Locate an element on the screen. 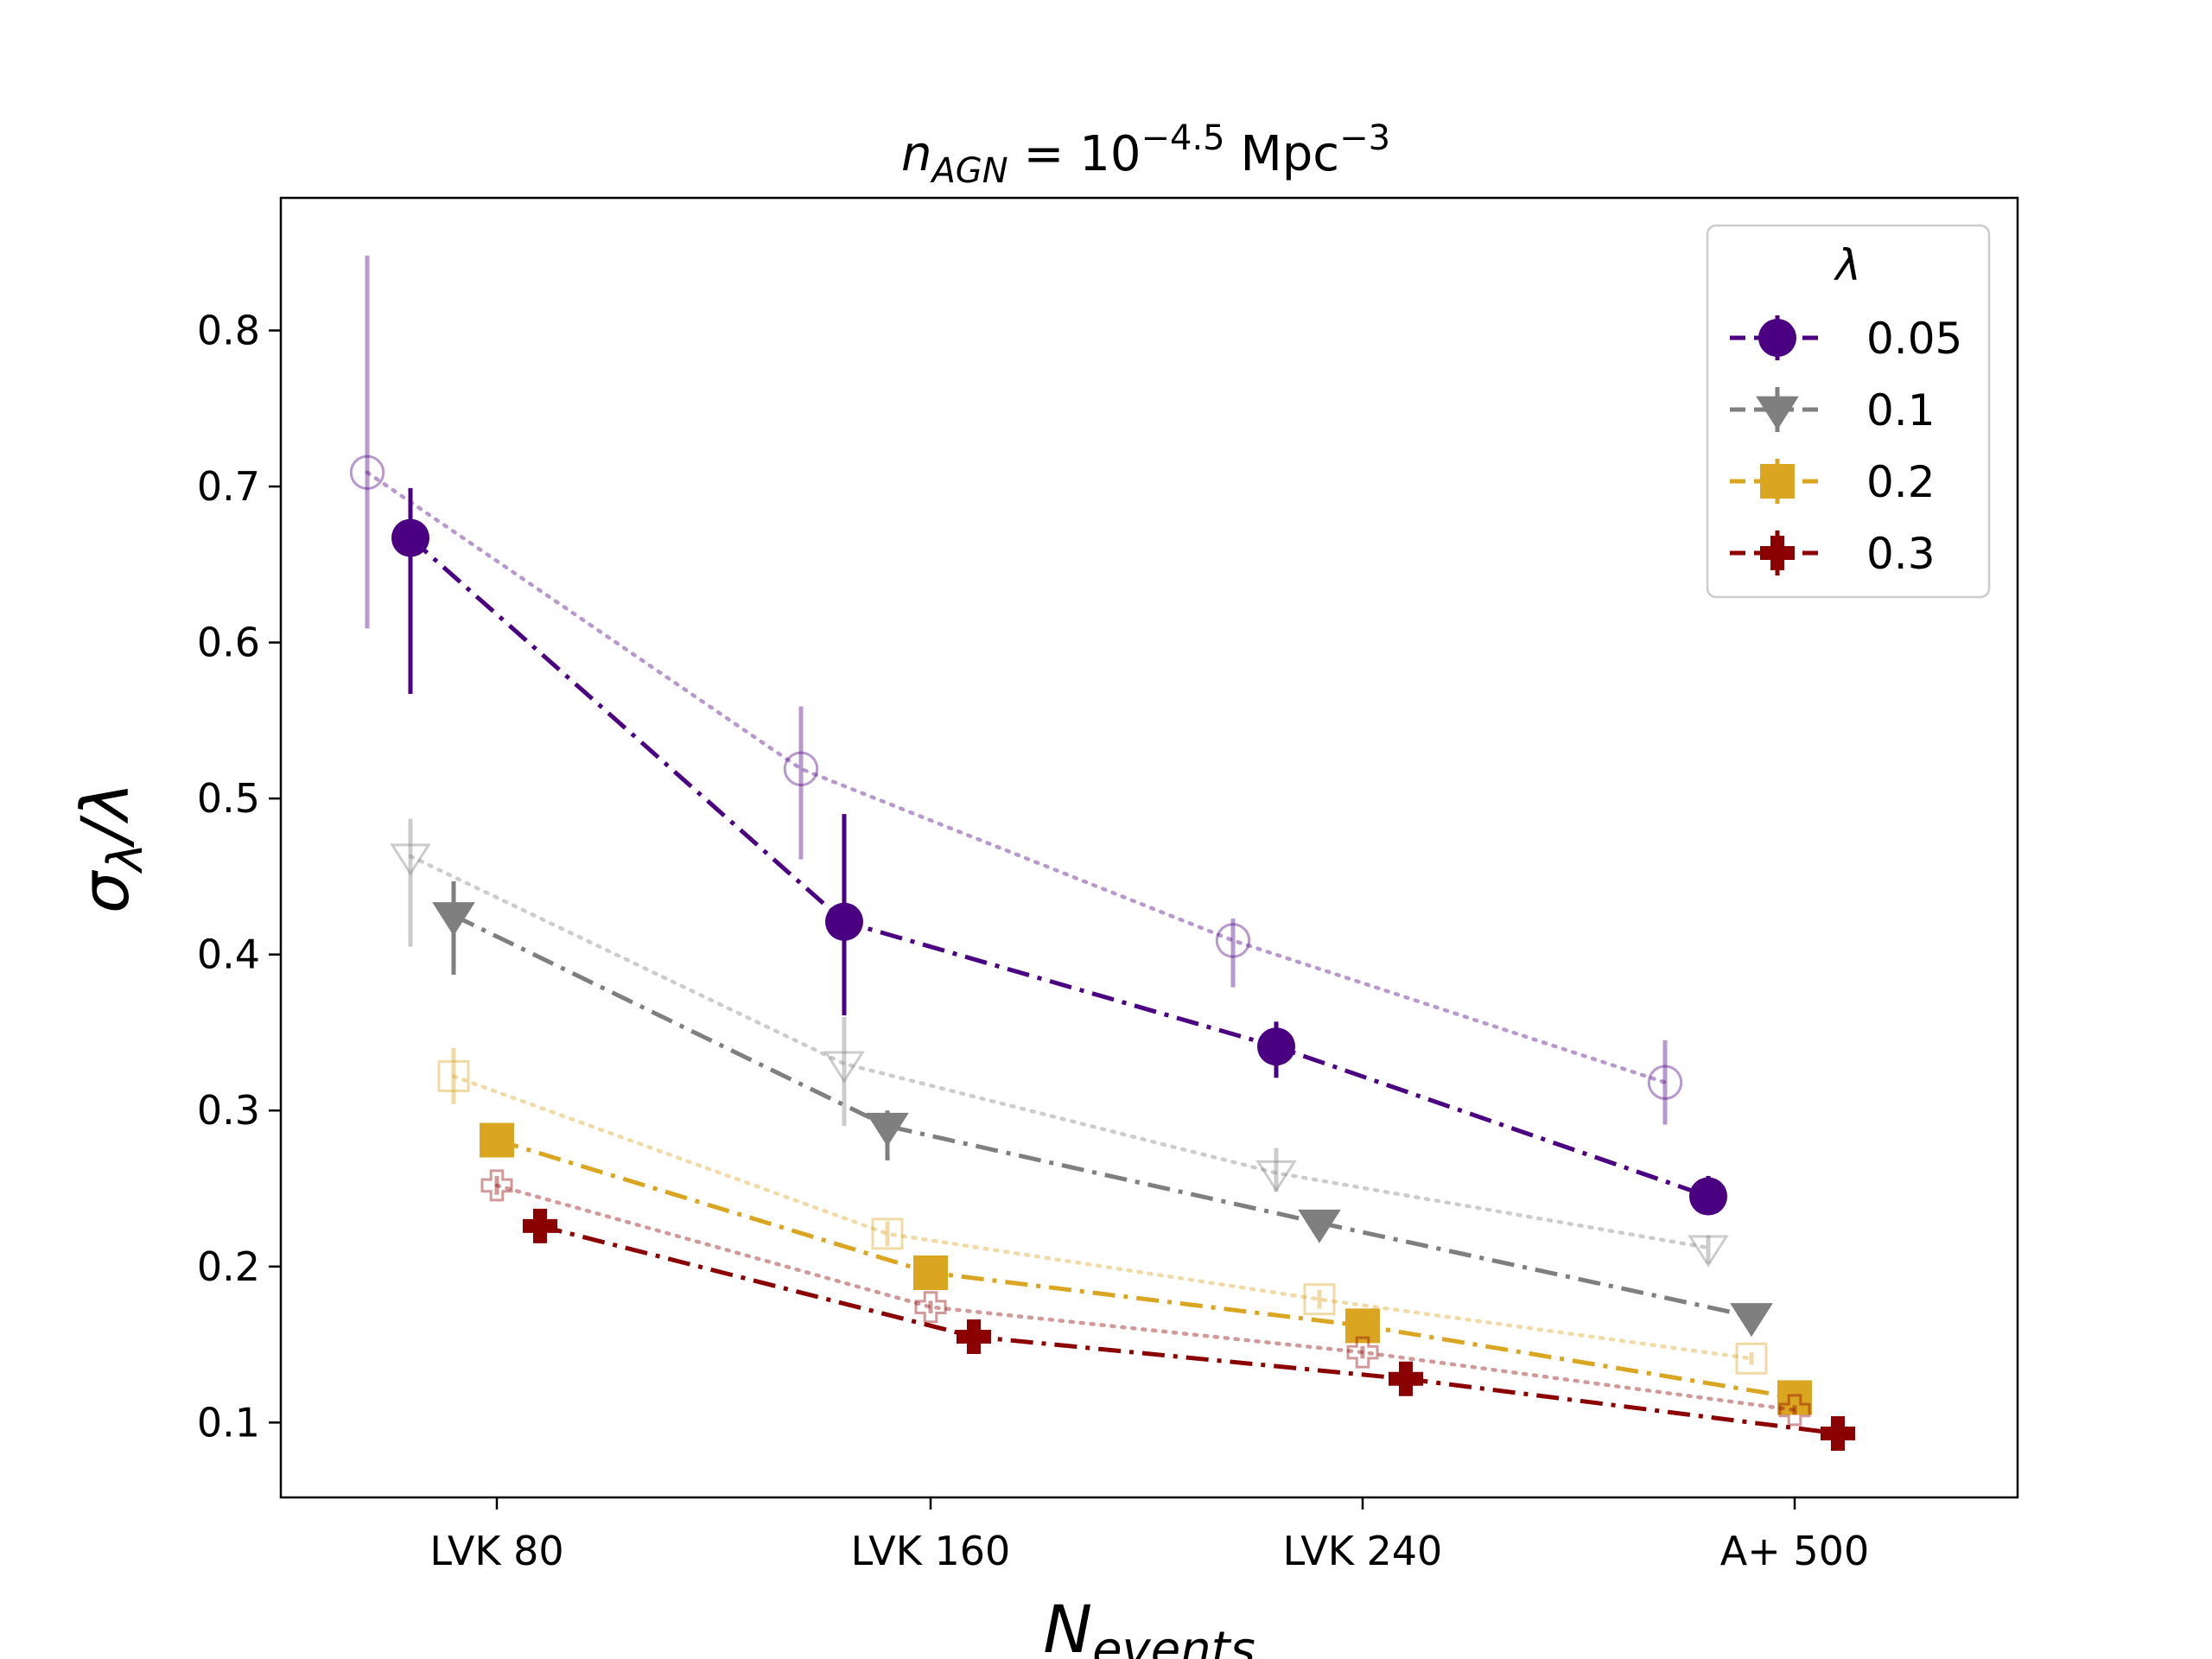  y-tick-label: 0.3 is located at coordinates (229, 1110).